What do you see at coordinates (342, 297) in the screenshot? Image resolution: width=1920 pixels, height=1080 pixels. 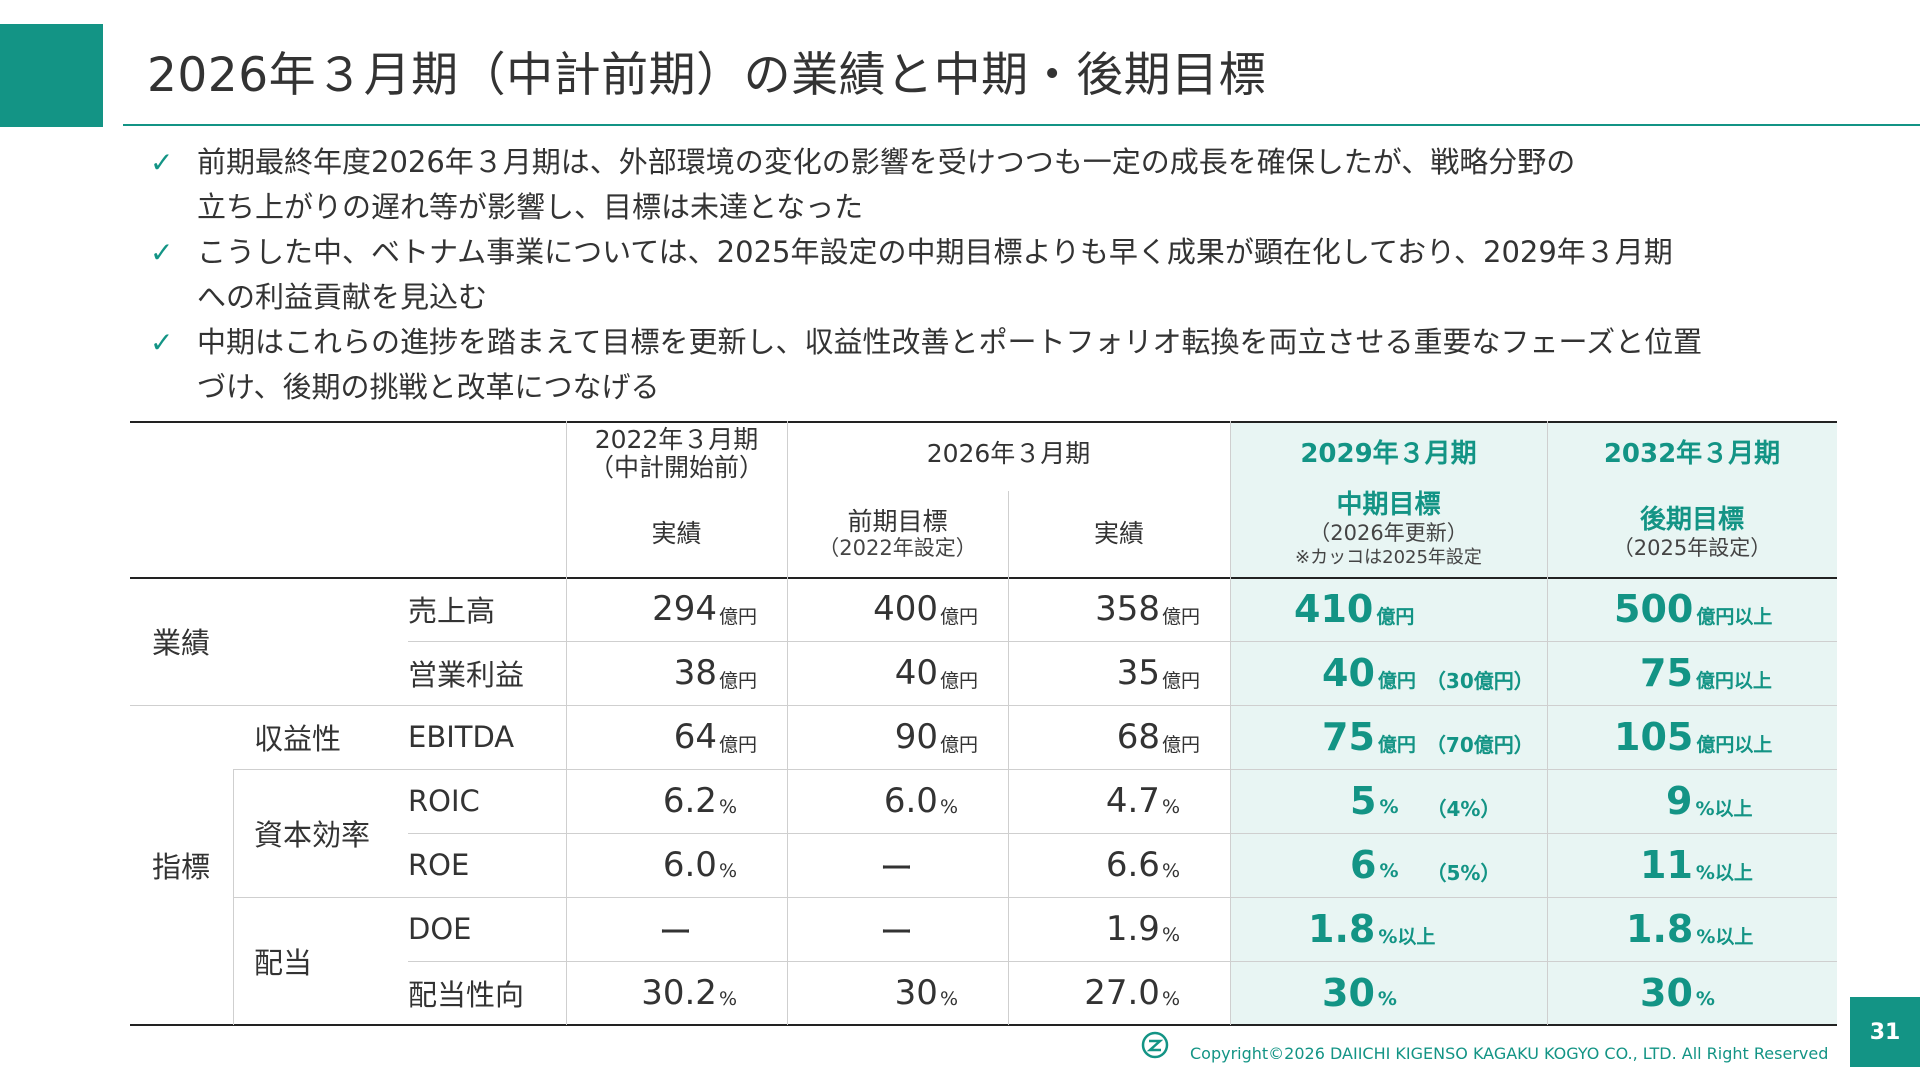 I see `bullet-text-line: への利益貢献を見込む` at bounding box center [342, 297].